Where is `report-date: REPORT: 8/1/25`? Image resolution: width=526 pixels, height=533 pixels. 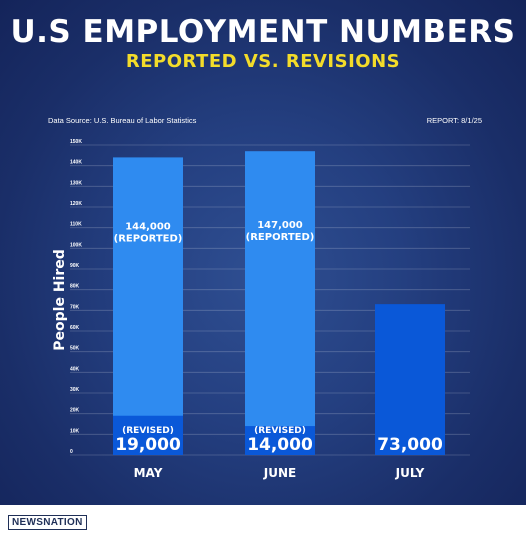 report-date: REPORT: 8/1/25 is located at coordinates (454, 120).